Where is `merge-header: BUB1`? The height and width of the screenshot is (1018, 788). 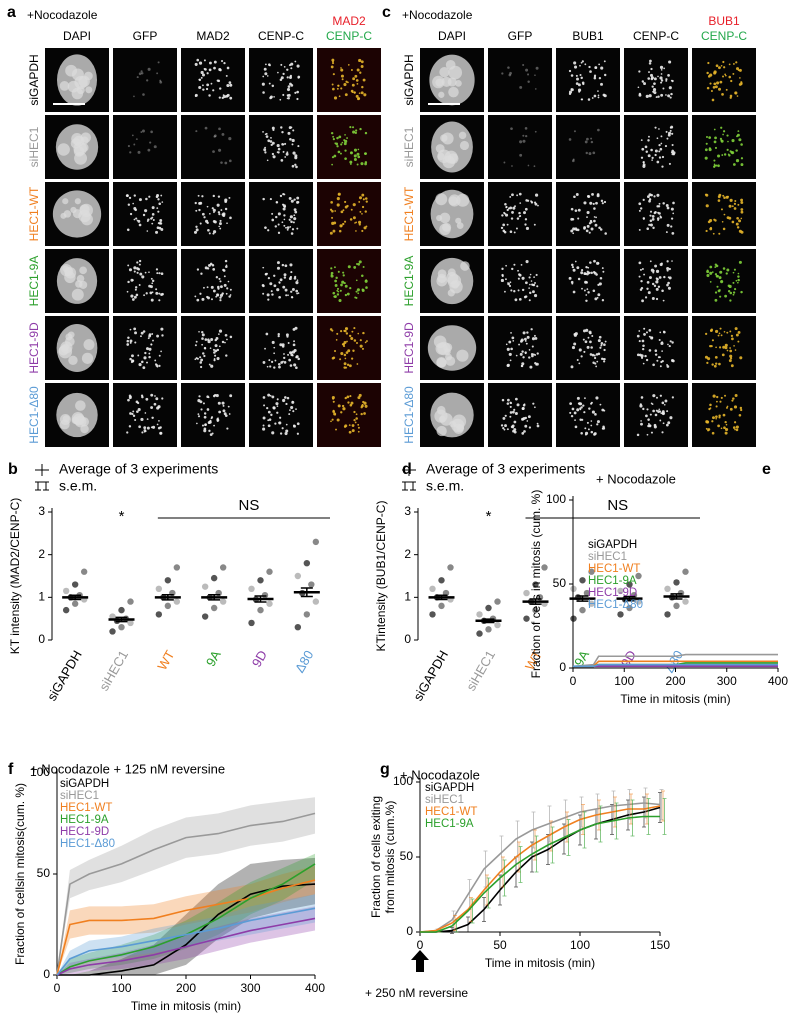
merge-header: BUB1 is located at coordinates (724, 21).